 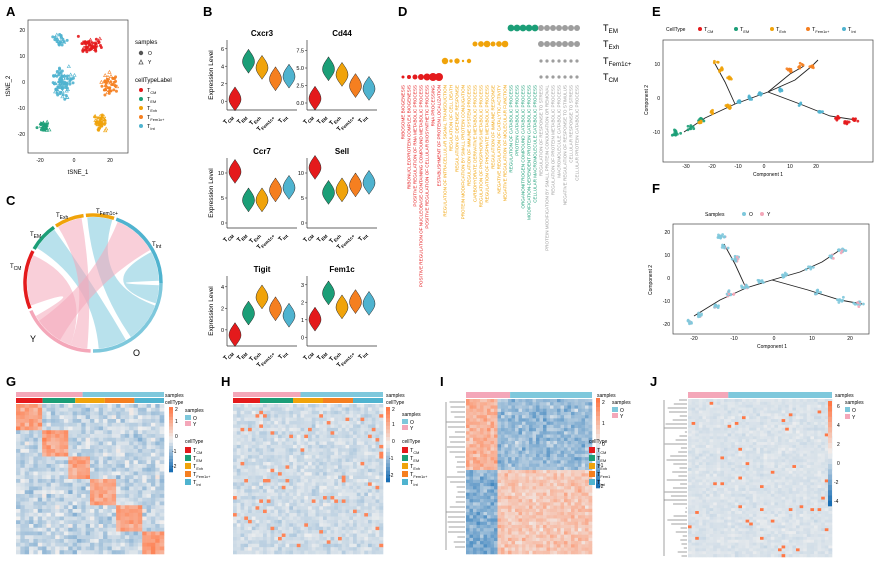 What do you see at coordinates (768, 101) in the screenshot?
I see `panel-e-frame` at bounding box center [768, 101].